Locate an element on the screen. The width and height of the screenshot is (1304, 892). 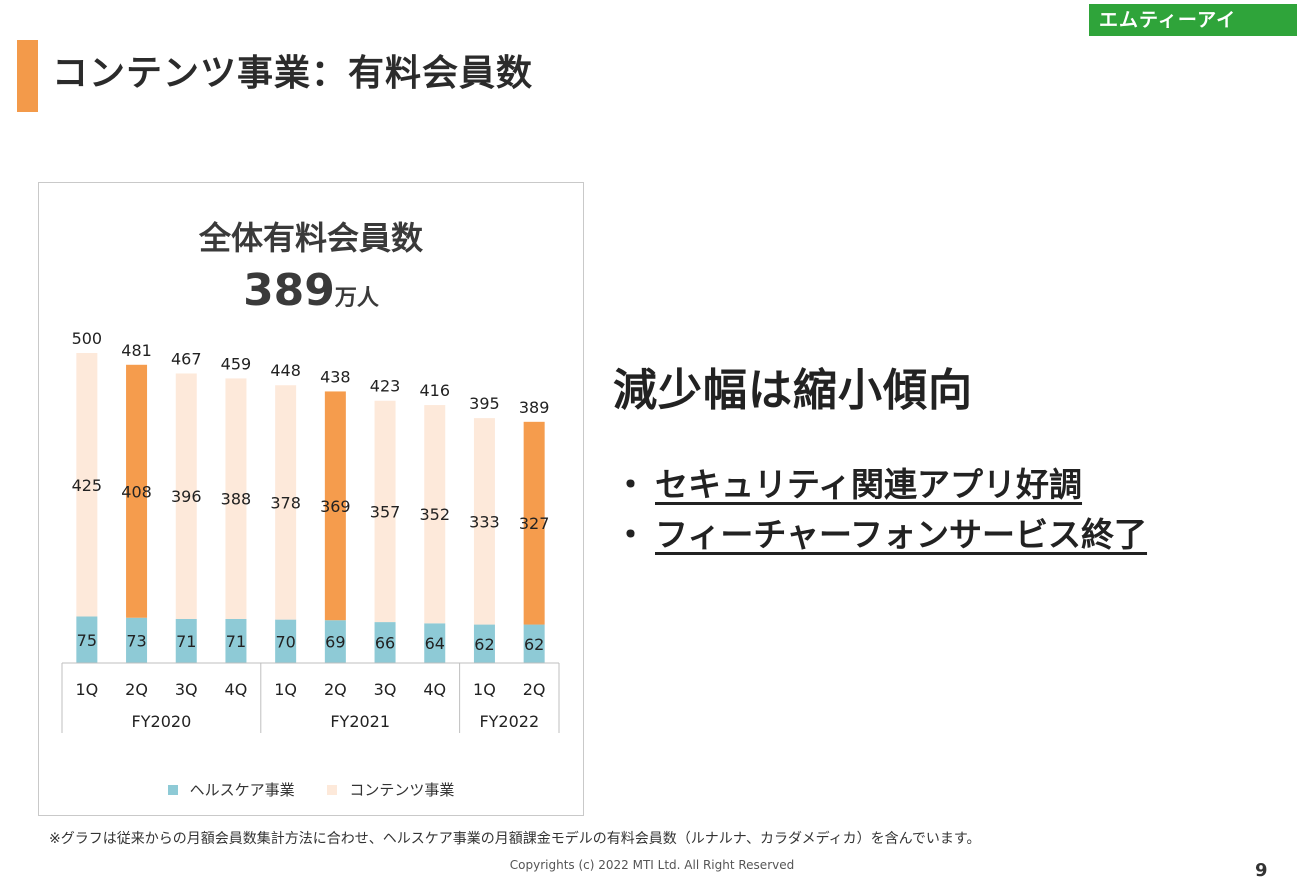
data-label-healthcare-6: 66 is located at coordinates (385, 643).